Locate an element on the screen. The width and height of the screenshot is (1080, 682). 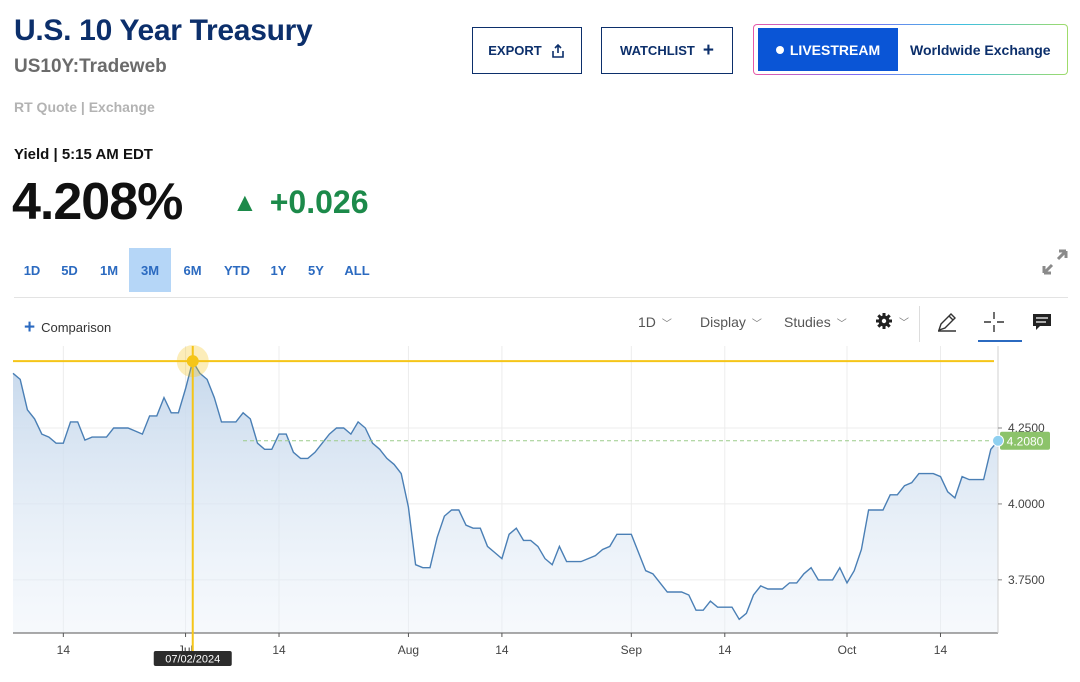
export-label: EXPORT is located at coordinates (515, 50).